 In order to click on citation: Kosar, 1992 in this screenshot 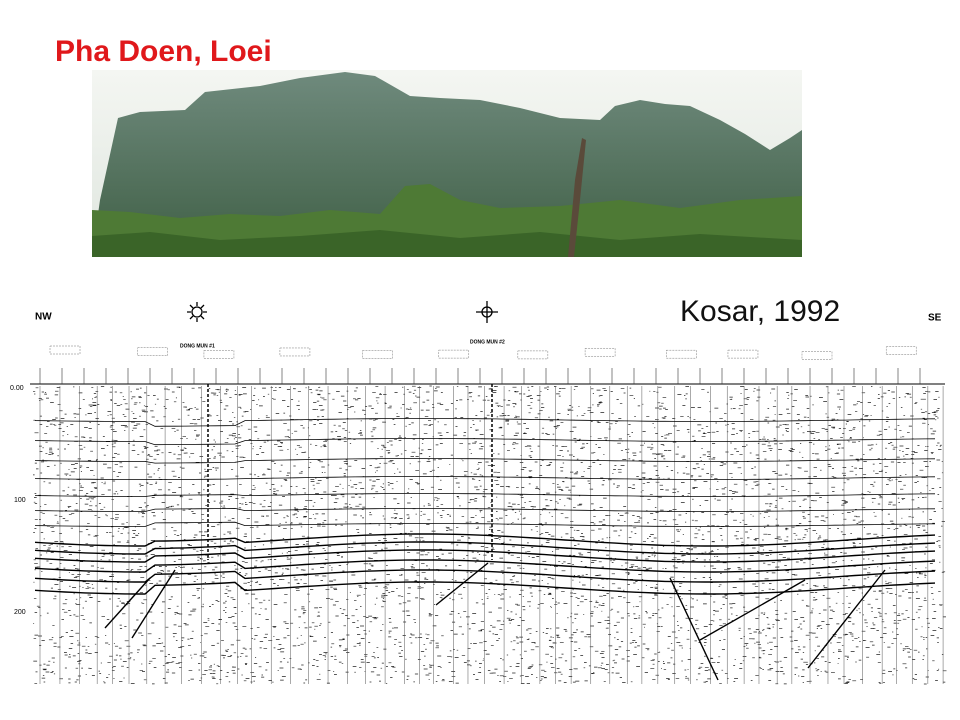, I will do `click(760, 311)`.